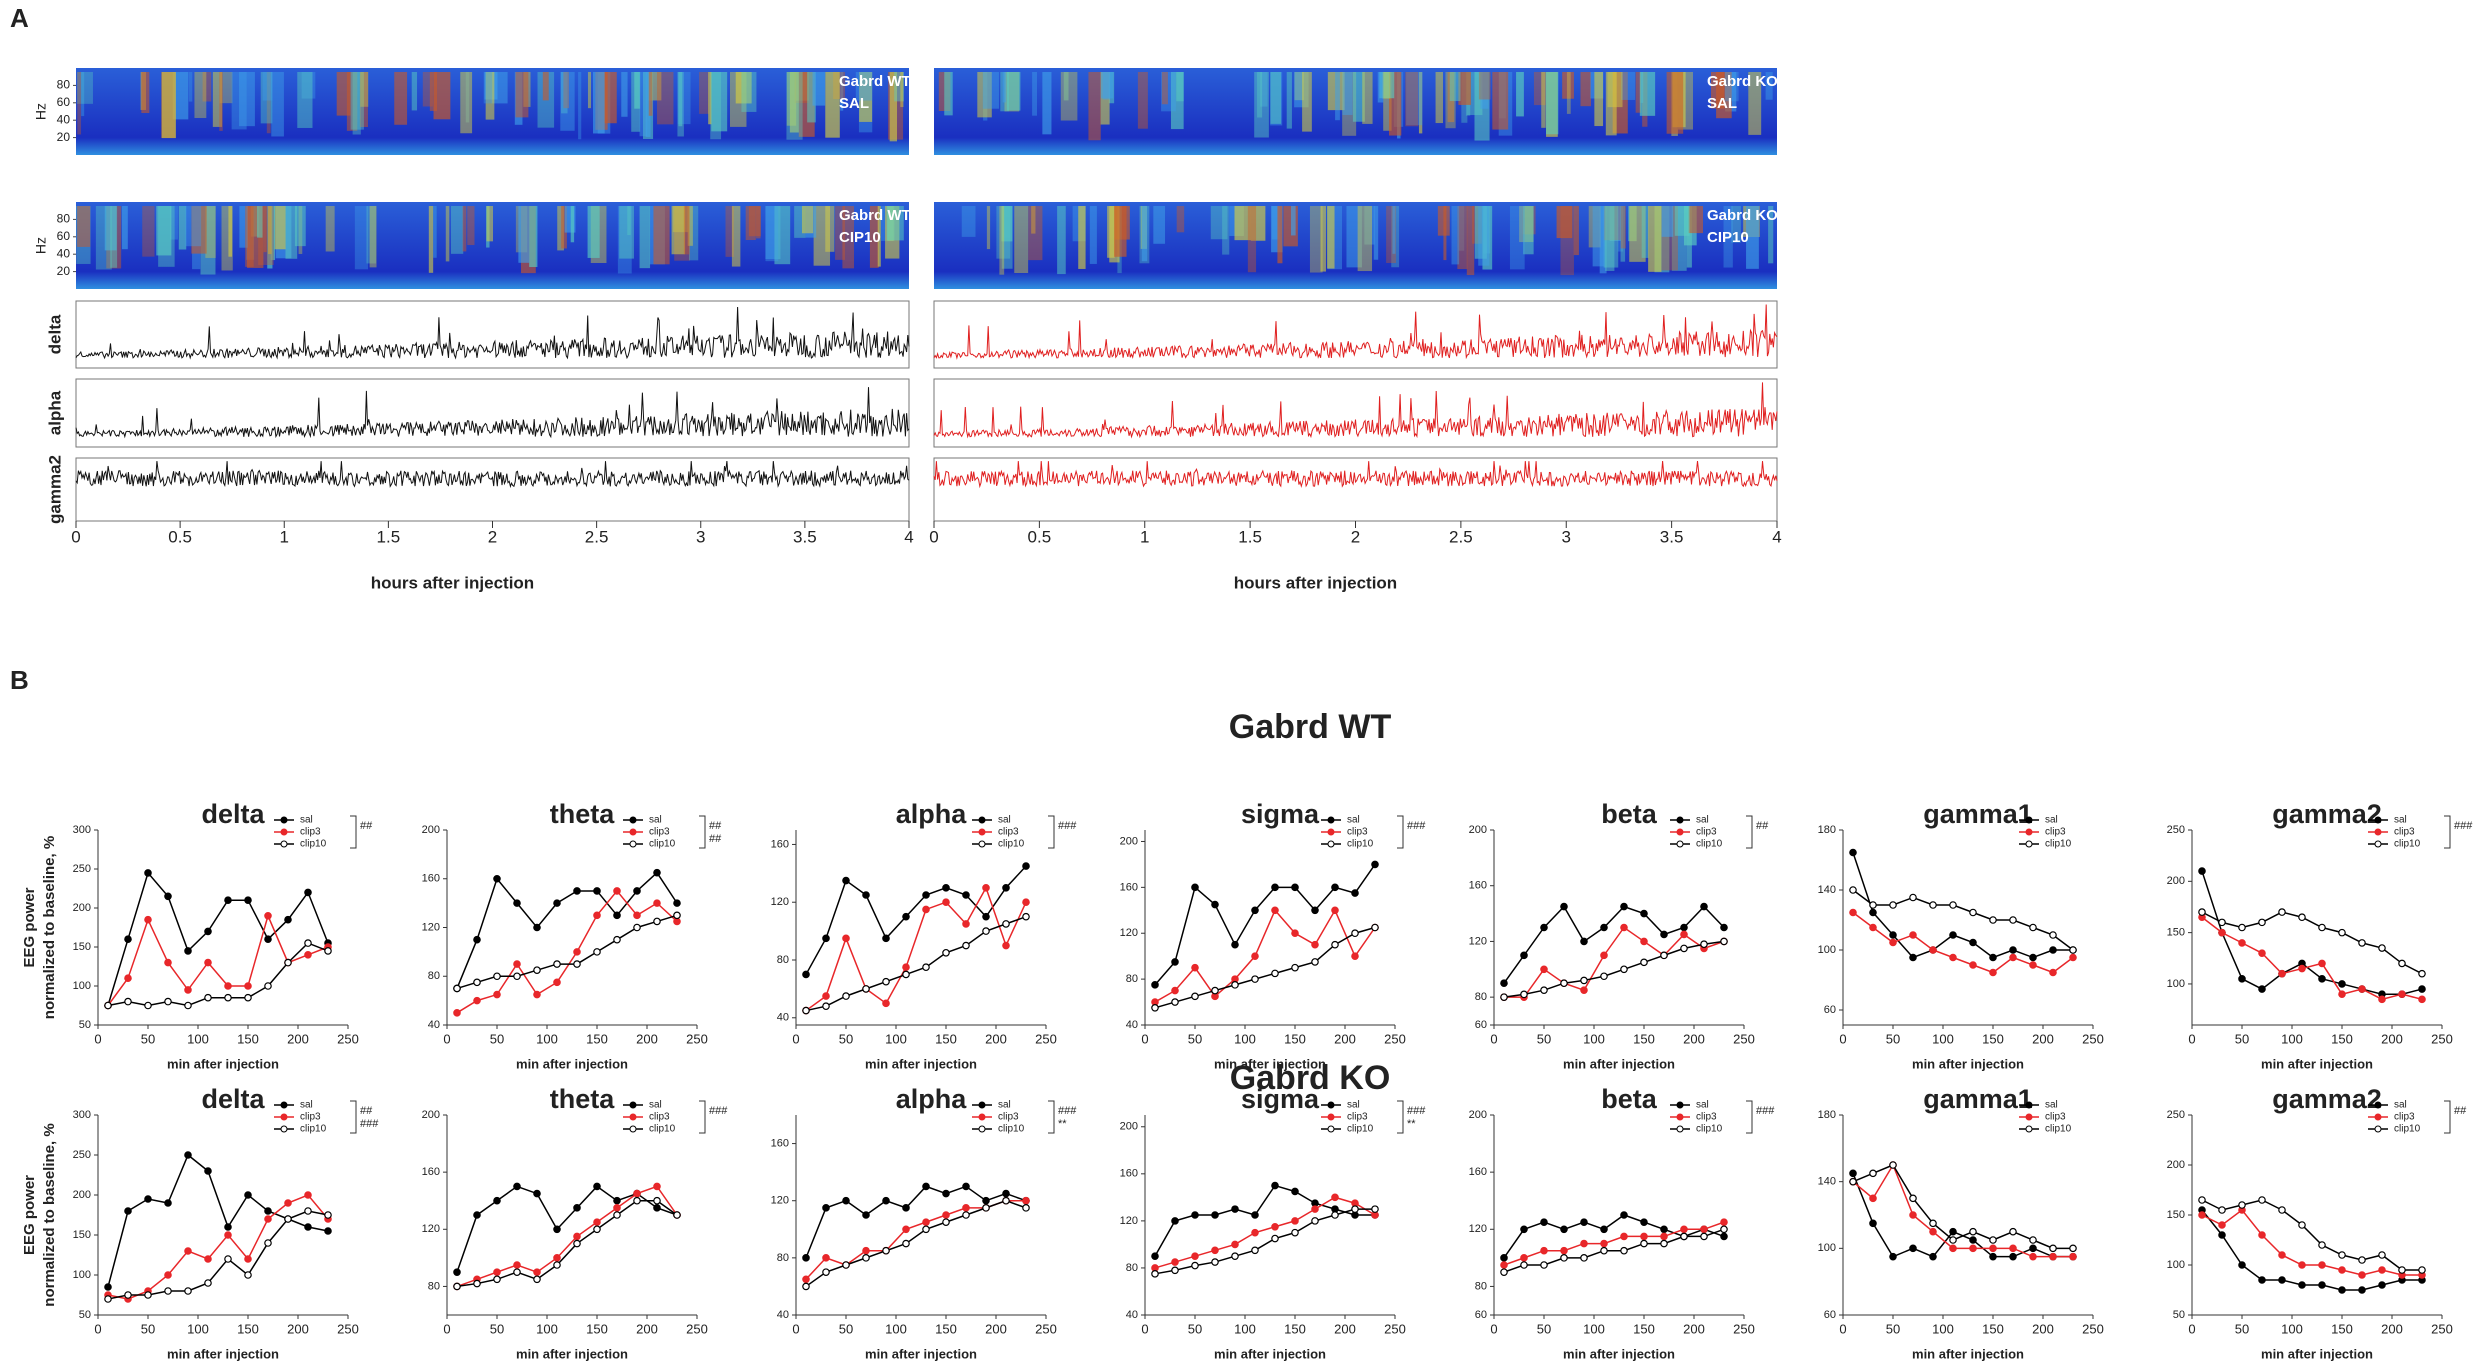 The image size is (2475, 1372). Describe the element at coordinates (780, 1201) in the screenshot. I see `y-tick-label: 120` at that location.